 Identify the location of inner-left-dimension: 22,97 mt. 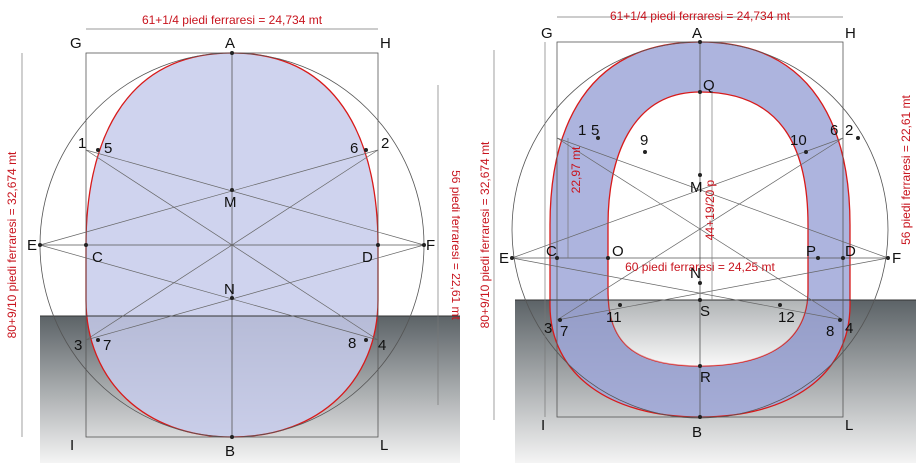
(576, 169).